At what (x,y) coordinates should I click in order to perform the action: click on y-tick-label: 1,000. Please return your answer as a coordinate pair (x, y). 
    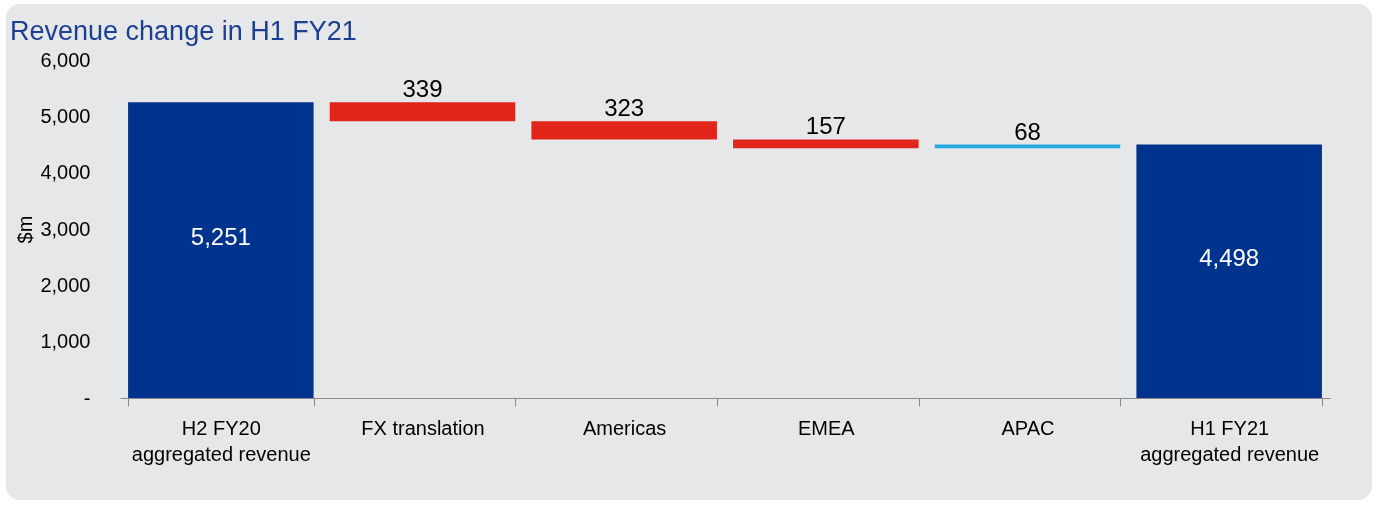
    Looking at the image, I should click on (65, 341).